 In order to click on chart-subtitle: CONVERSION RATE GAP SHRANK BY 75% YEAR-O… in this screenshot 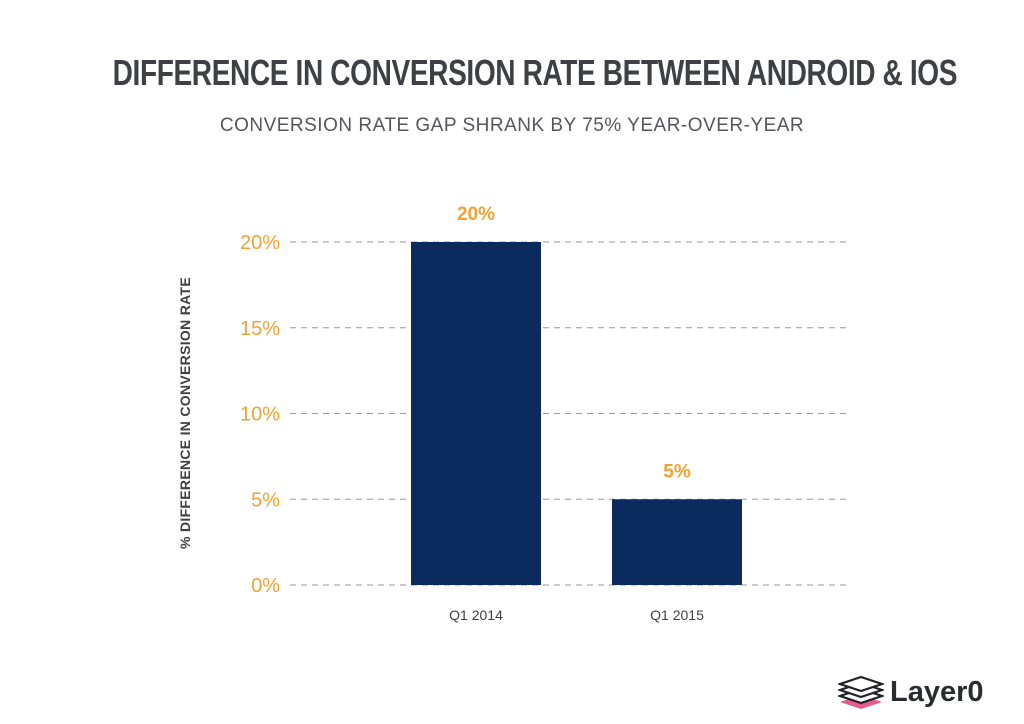, I will do `click(512, 125)`.